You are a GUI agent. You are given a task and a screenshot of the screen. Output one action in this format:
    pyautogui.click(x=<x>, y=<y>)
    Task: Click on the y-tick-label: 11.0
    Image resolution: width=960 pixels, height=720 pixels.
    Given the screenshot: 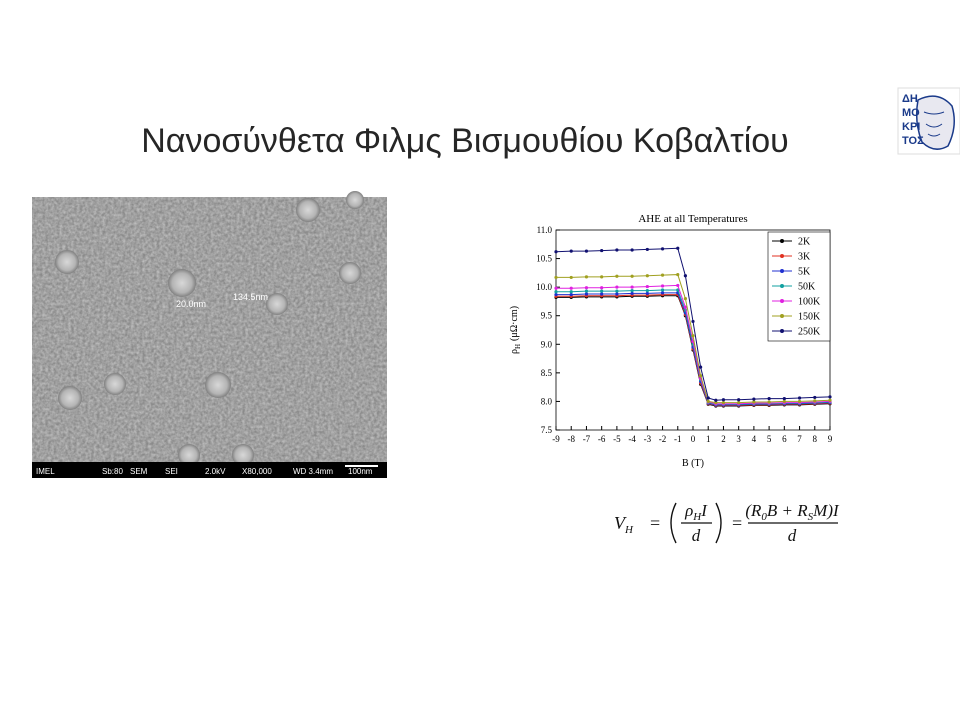 What is the action you would take?
    pyautogui.click(x=545, y=230)
    